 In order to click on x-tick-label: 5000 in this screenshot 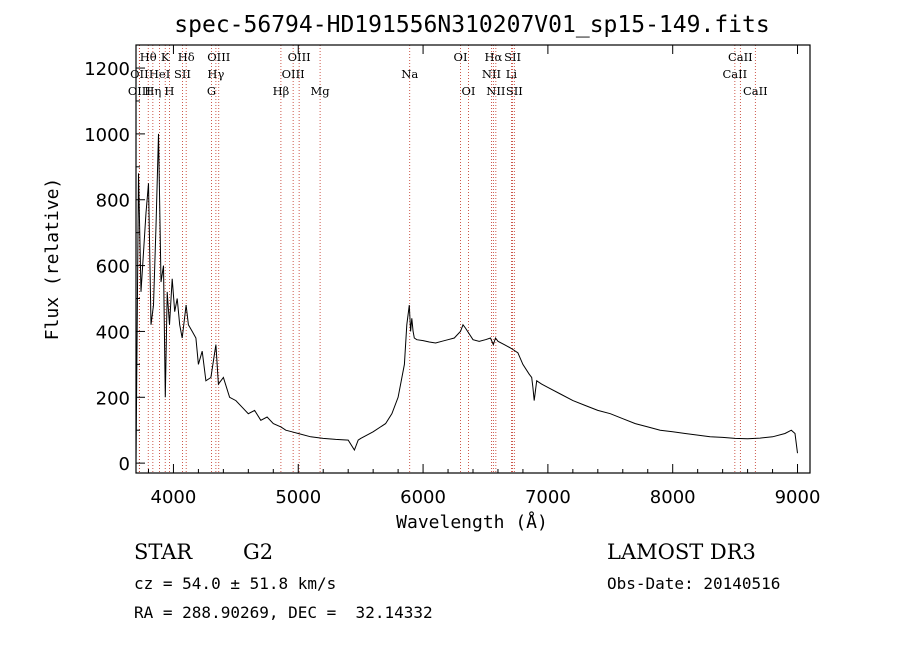, I will do `click(298, 497)`.